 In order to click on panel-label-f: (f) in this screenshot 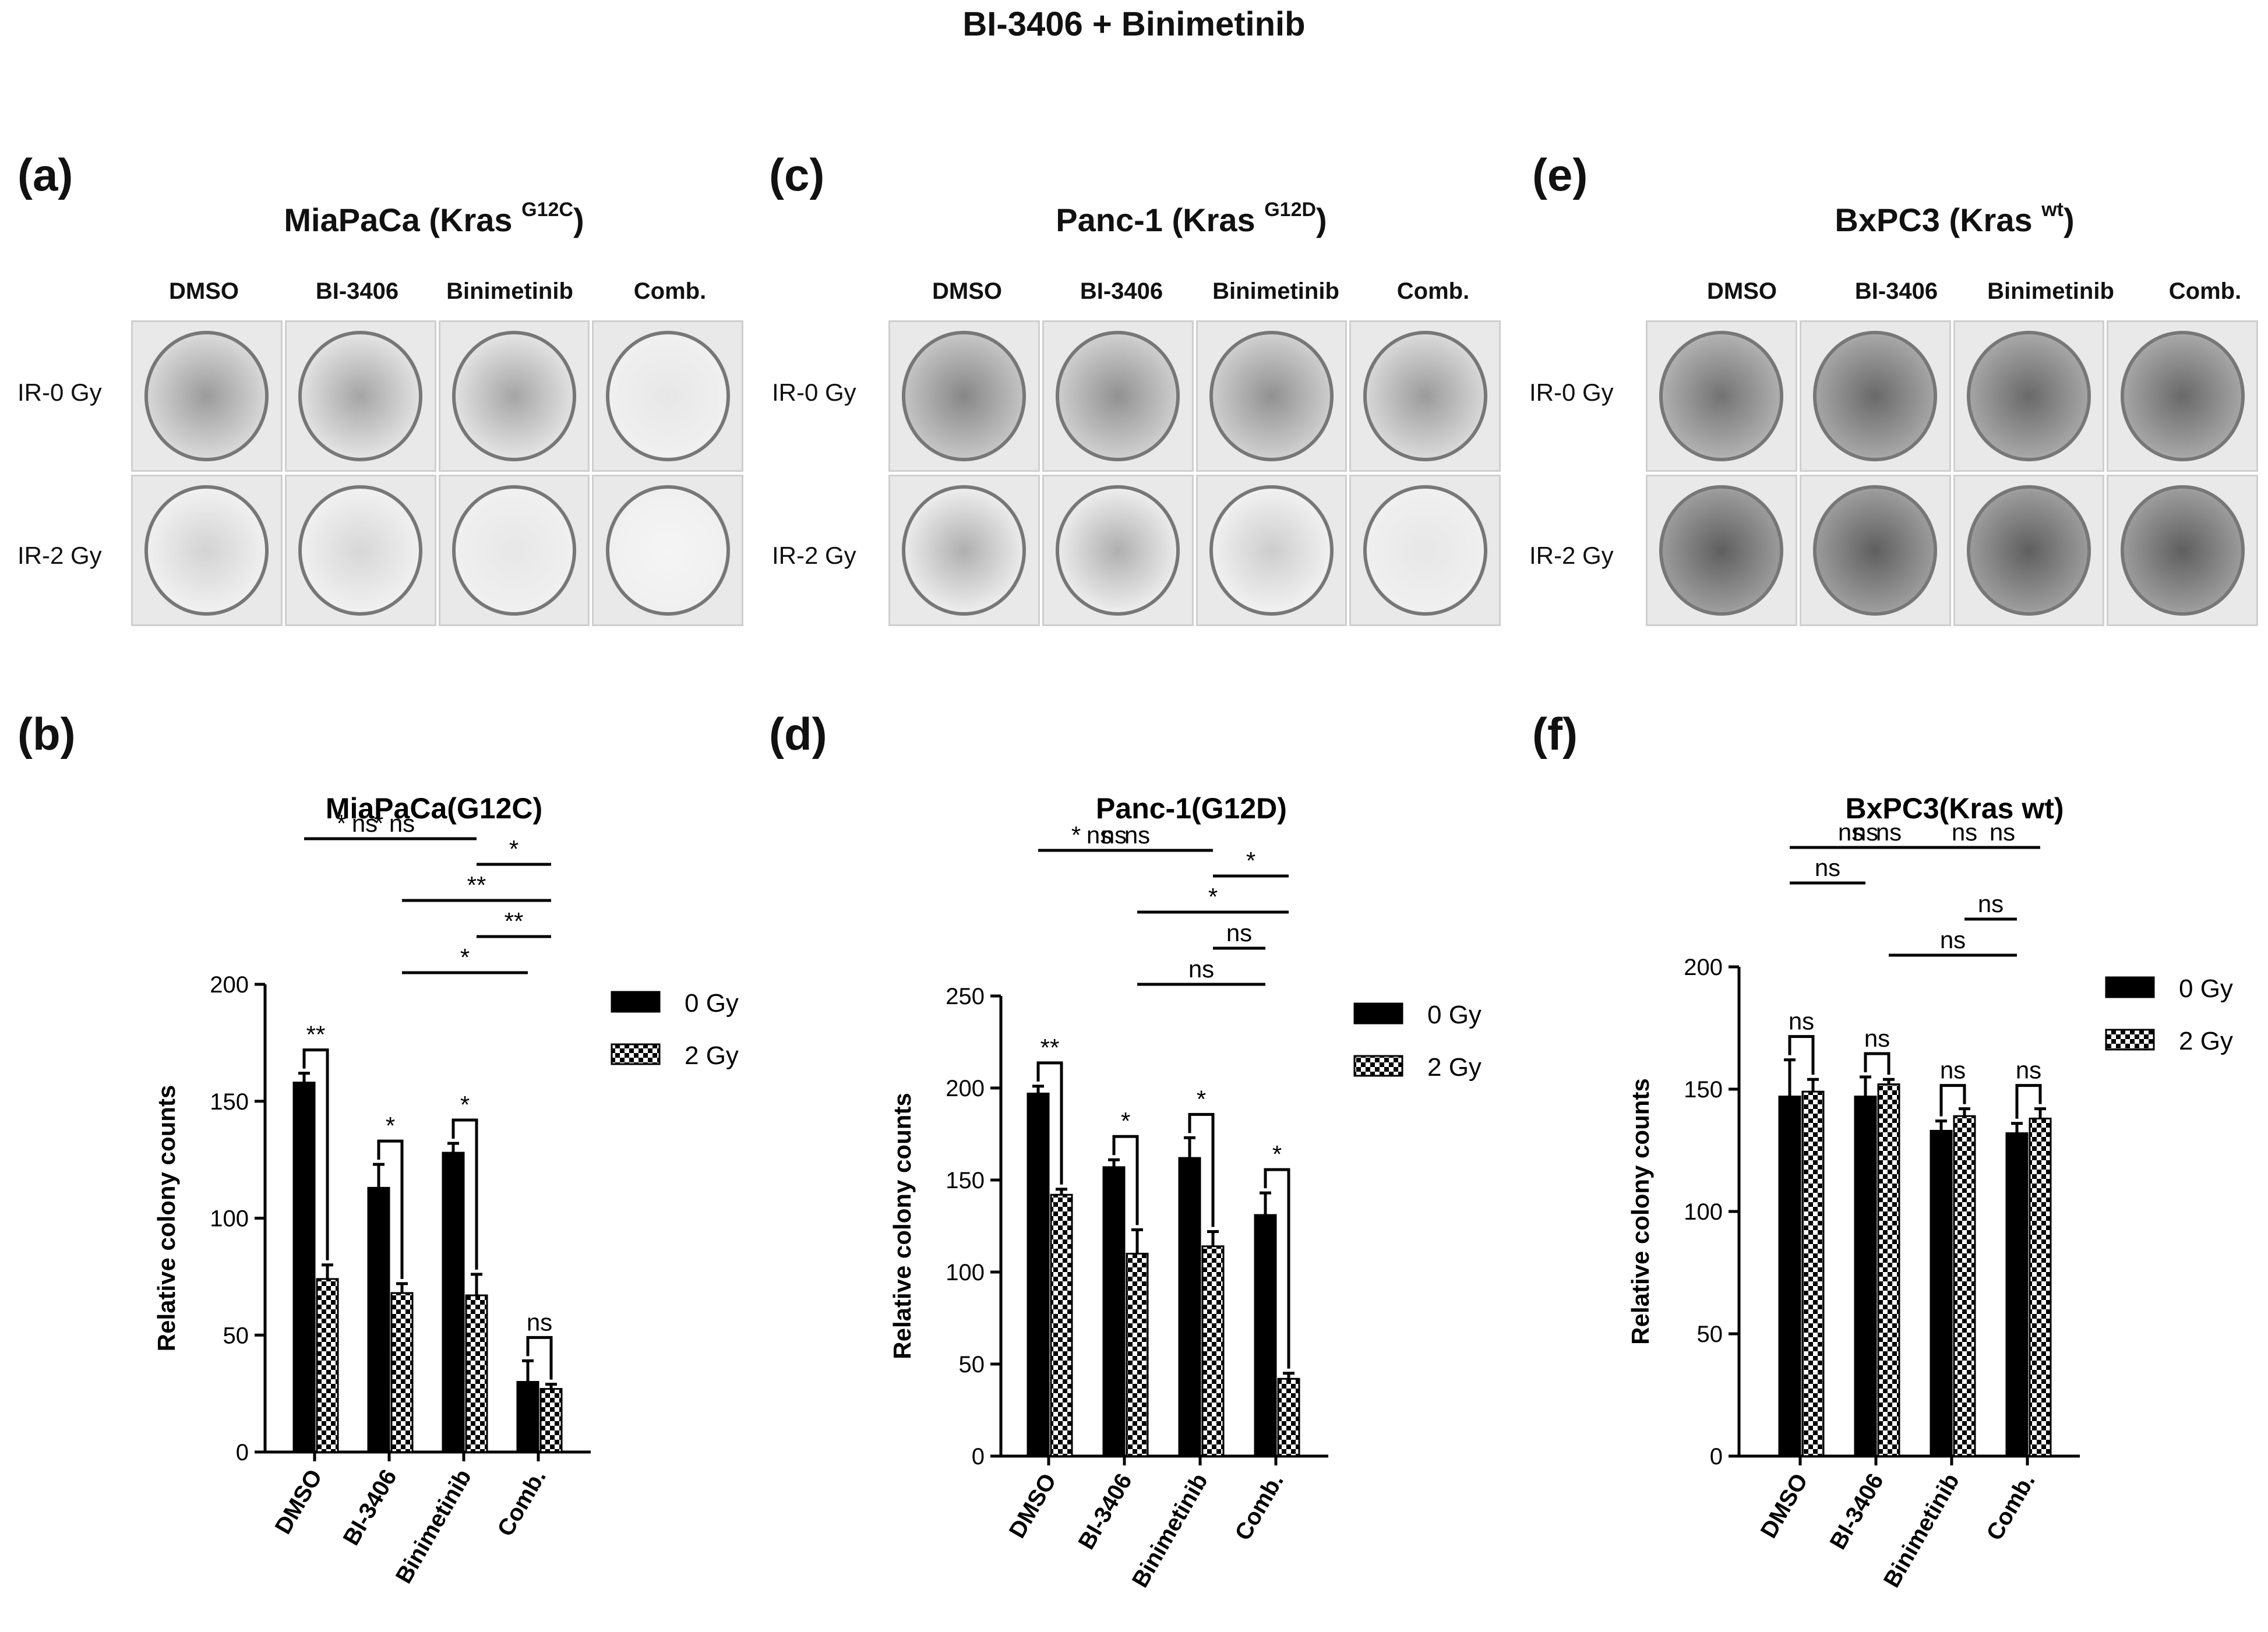, I will do `click(1555, 734)`.